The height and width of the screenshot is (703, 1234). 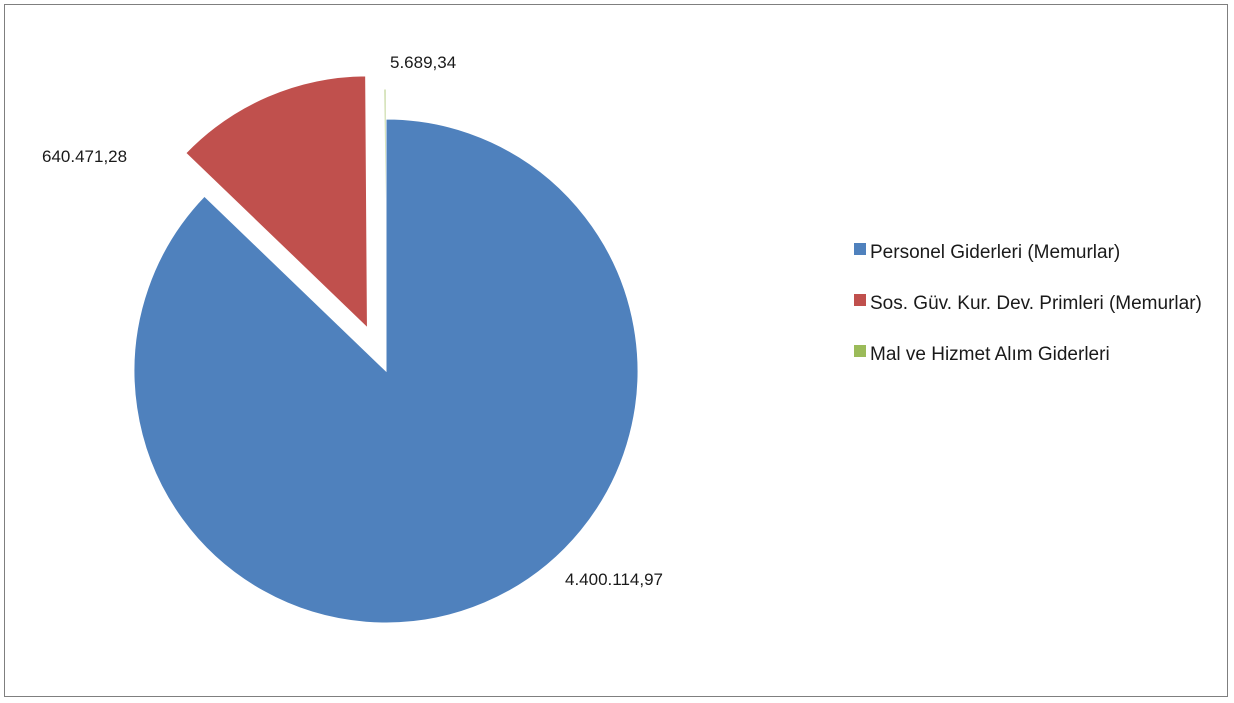 I want to click on legend-label-personel: Personel Giderleri (Memurlar), so click(x=995, y=252).